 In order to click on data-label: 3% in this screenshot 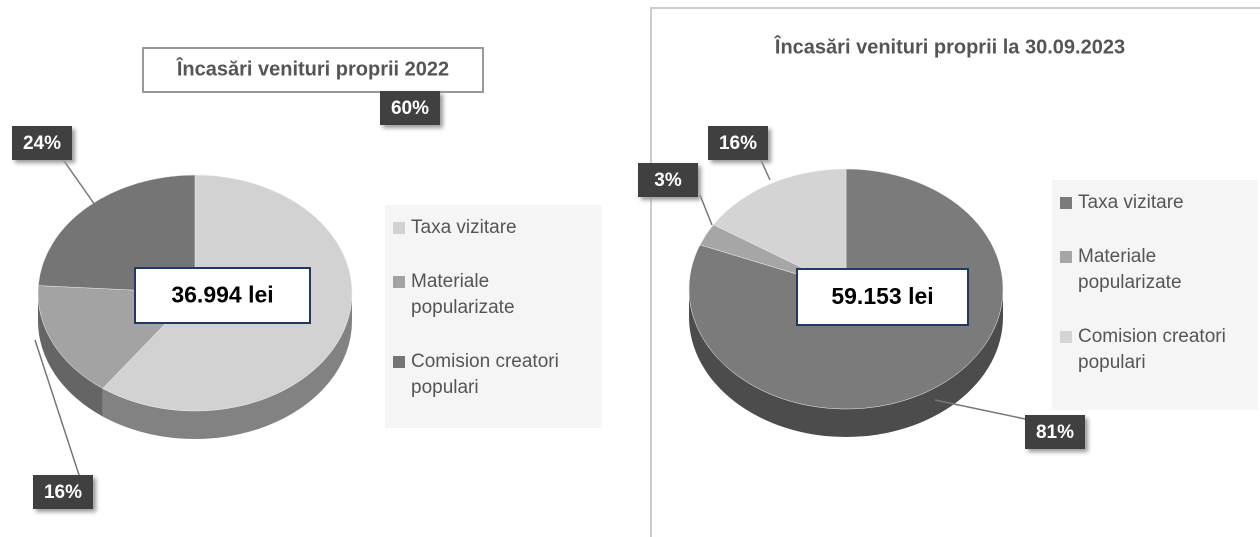, I will do `click(668, 180)`.